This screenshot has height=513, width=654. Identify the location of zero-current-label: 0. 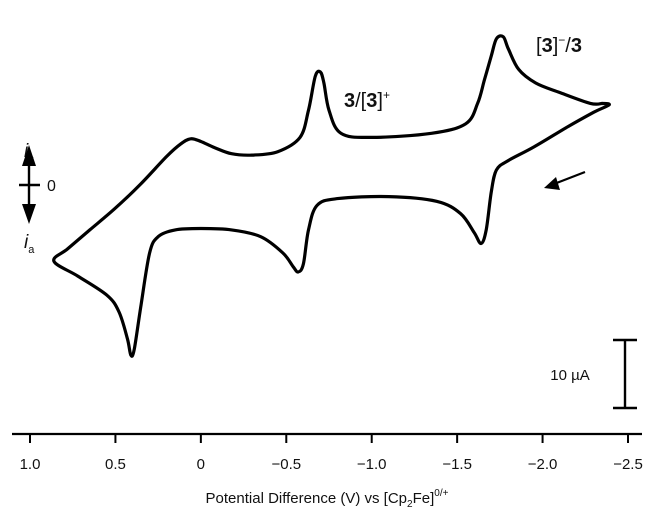
(51, 186).